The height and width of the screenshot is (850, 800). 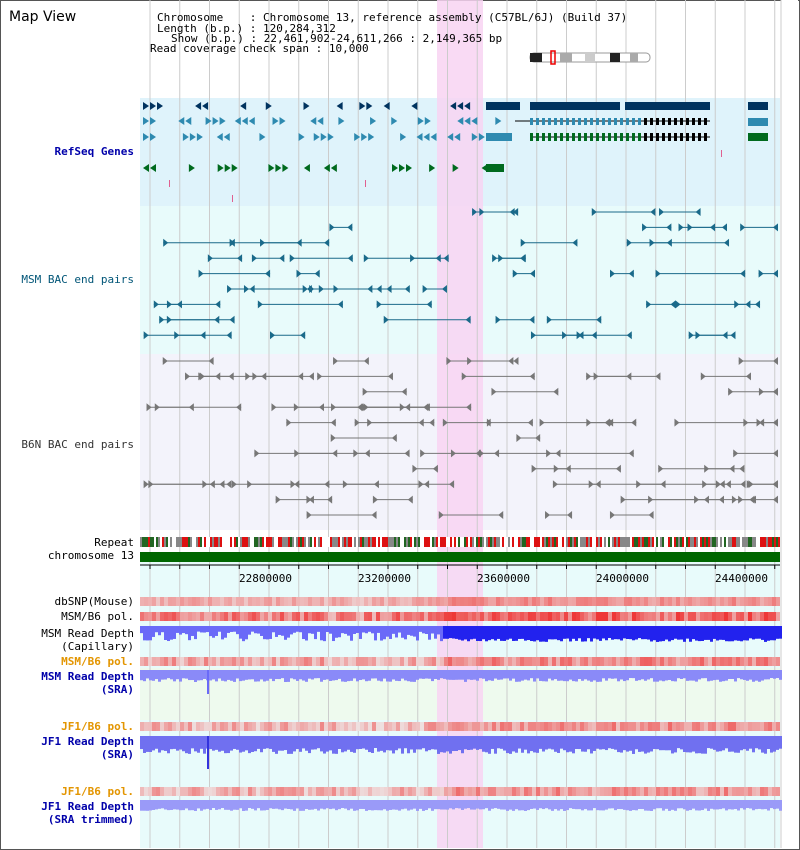 I want to click on track-label-msm-depth-sra: MSM Read Depth, so click(x=87, y=676).